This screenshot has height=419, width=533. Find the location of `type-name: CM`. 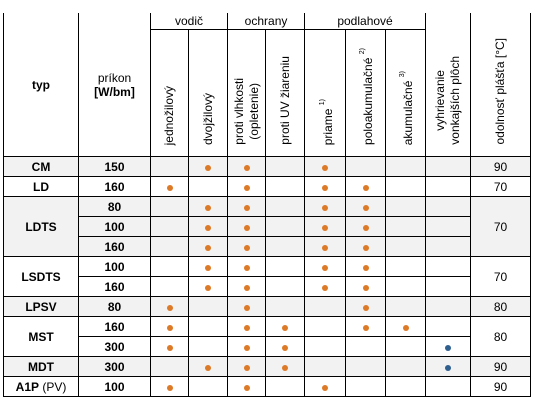

type-name: CM is located at coordinates (41, 166).